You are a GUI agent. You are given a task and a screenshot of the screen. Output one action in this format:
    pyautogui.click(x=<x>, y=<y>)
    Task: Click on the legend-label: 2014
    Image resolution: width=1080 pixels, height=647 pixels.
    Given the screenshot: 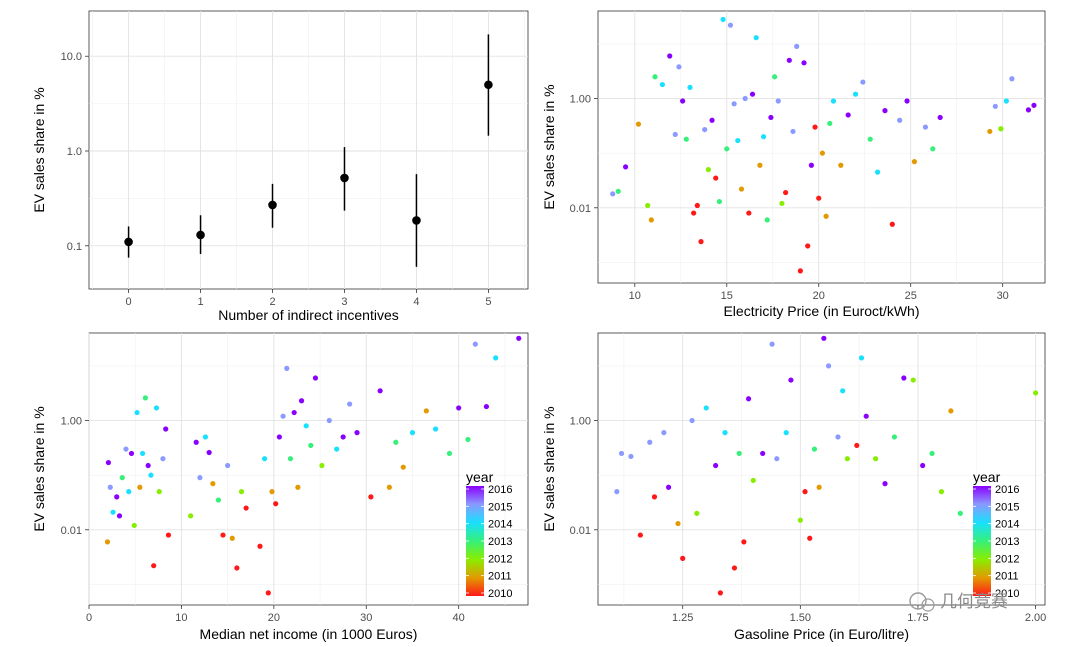 What is the action you would take?
    pyautogui.click(x=1007, y=525)
    